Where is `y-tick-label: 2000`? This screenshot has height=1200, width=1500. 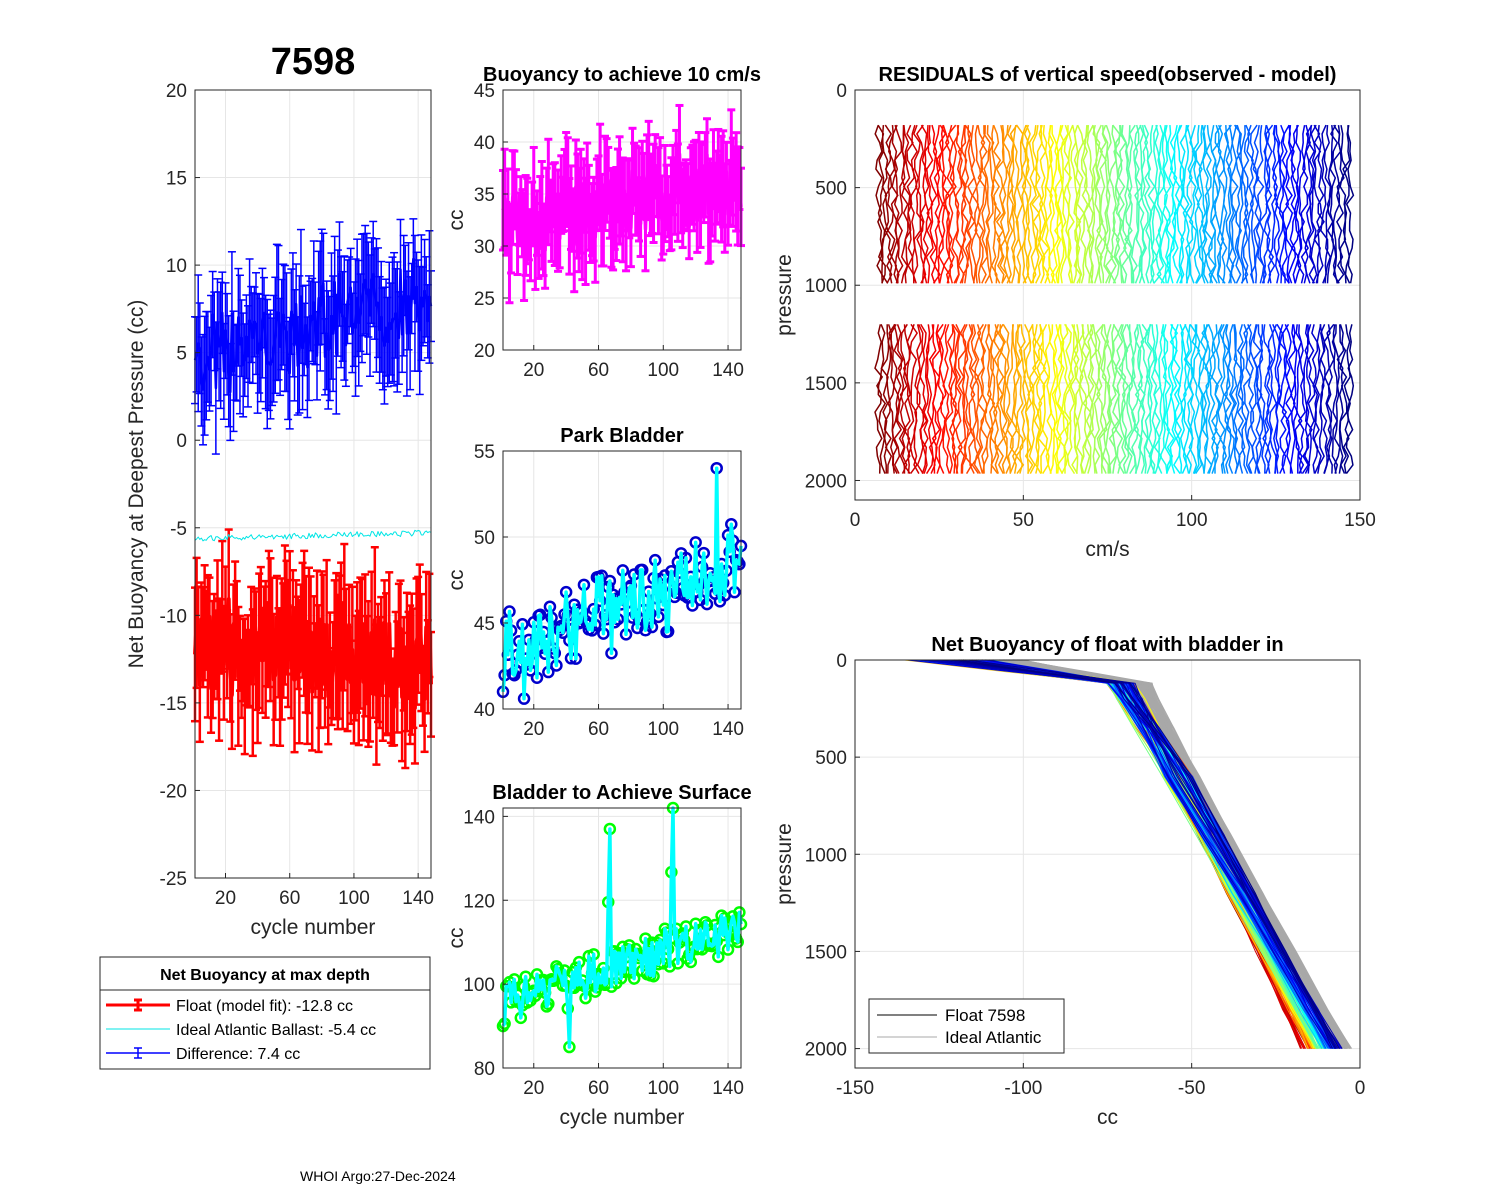 y-tick-label: 2000 is located at coordinates (826, 481).